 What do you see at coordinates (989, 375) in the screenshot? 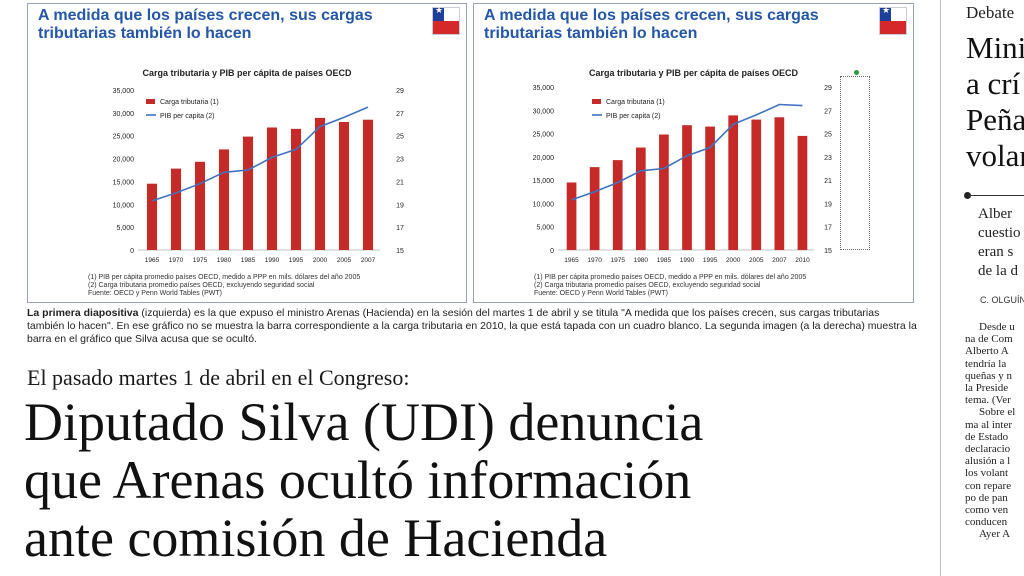
I see `sidebar-body-line: queñas y n` at bounding box center [989, 375].